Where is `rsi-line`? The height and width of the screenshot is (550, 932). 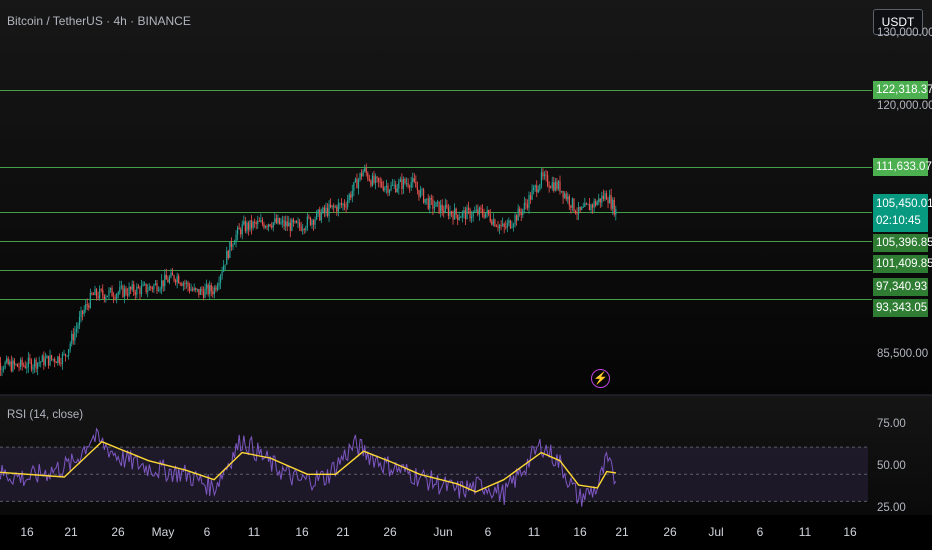 rsi-line is located at coordinates (308, 467).